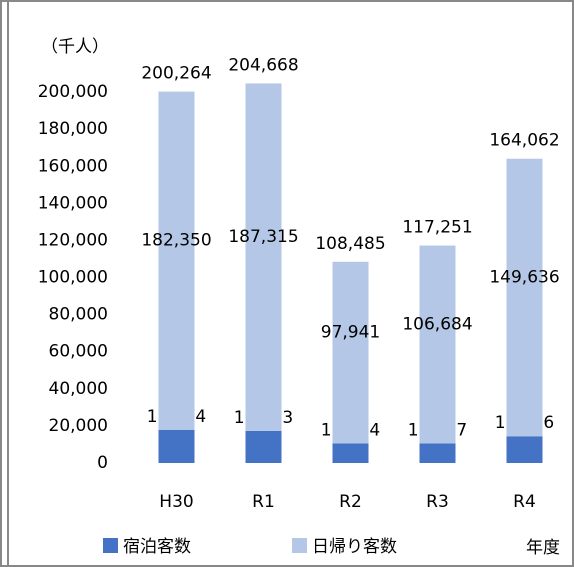  Describe the element at coordinates (73, 92) in the screenshot. I see `y-tick-label: 200,000` at that location.